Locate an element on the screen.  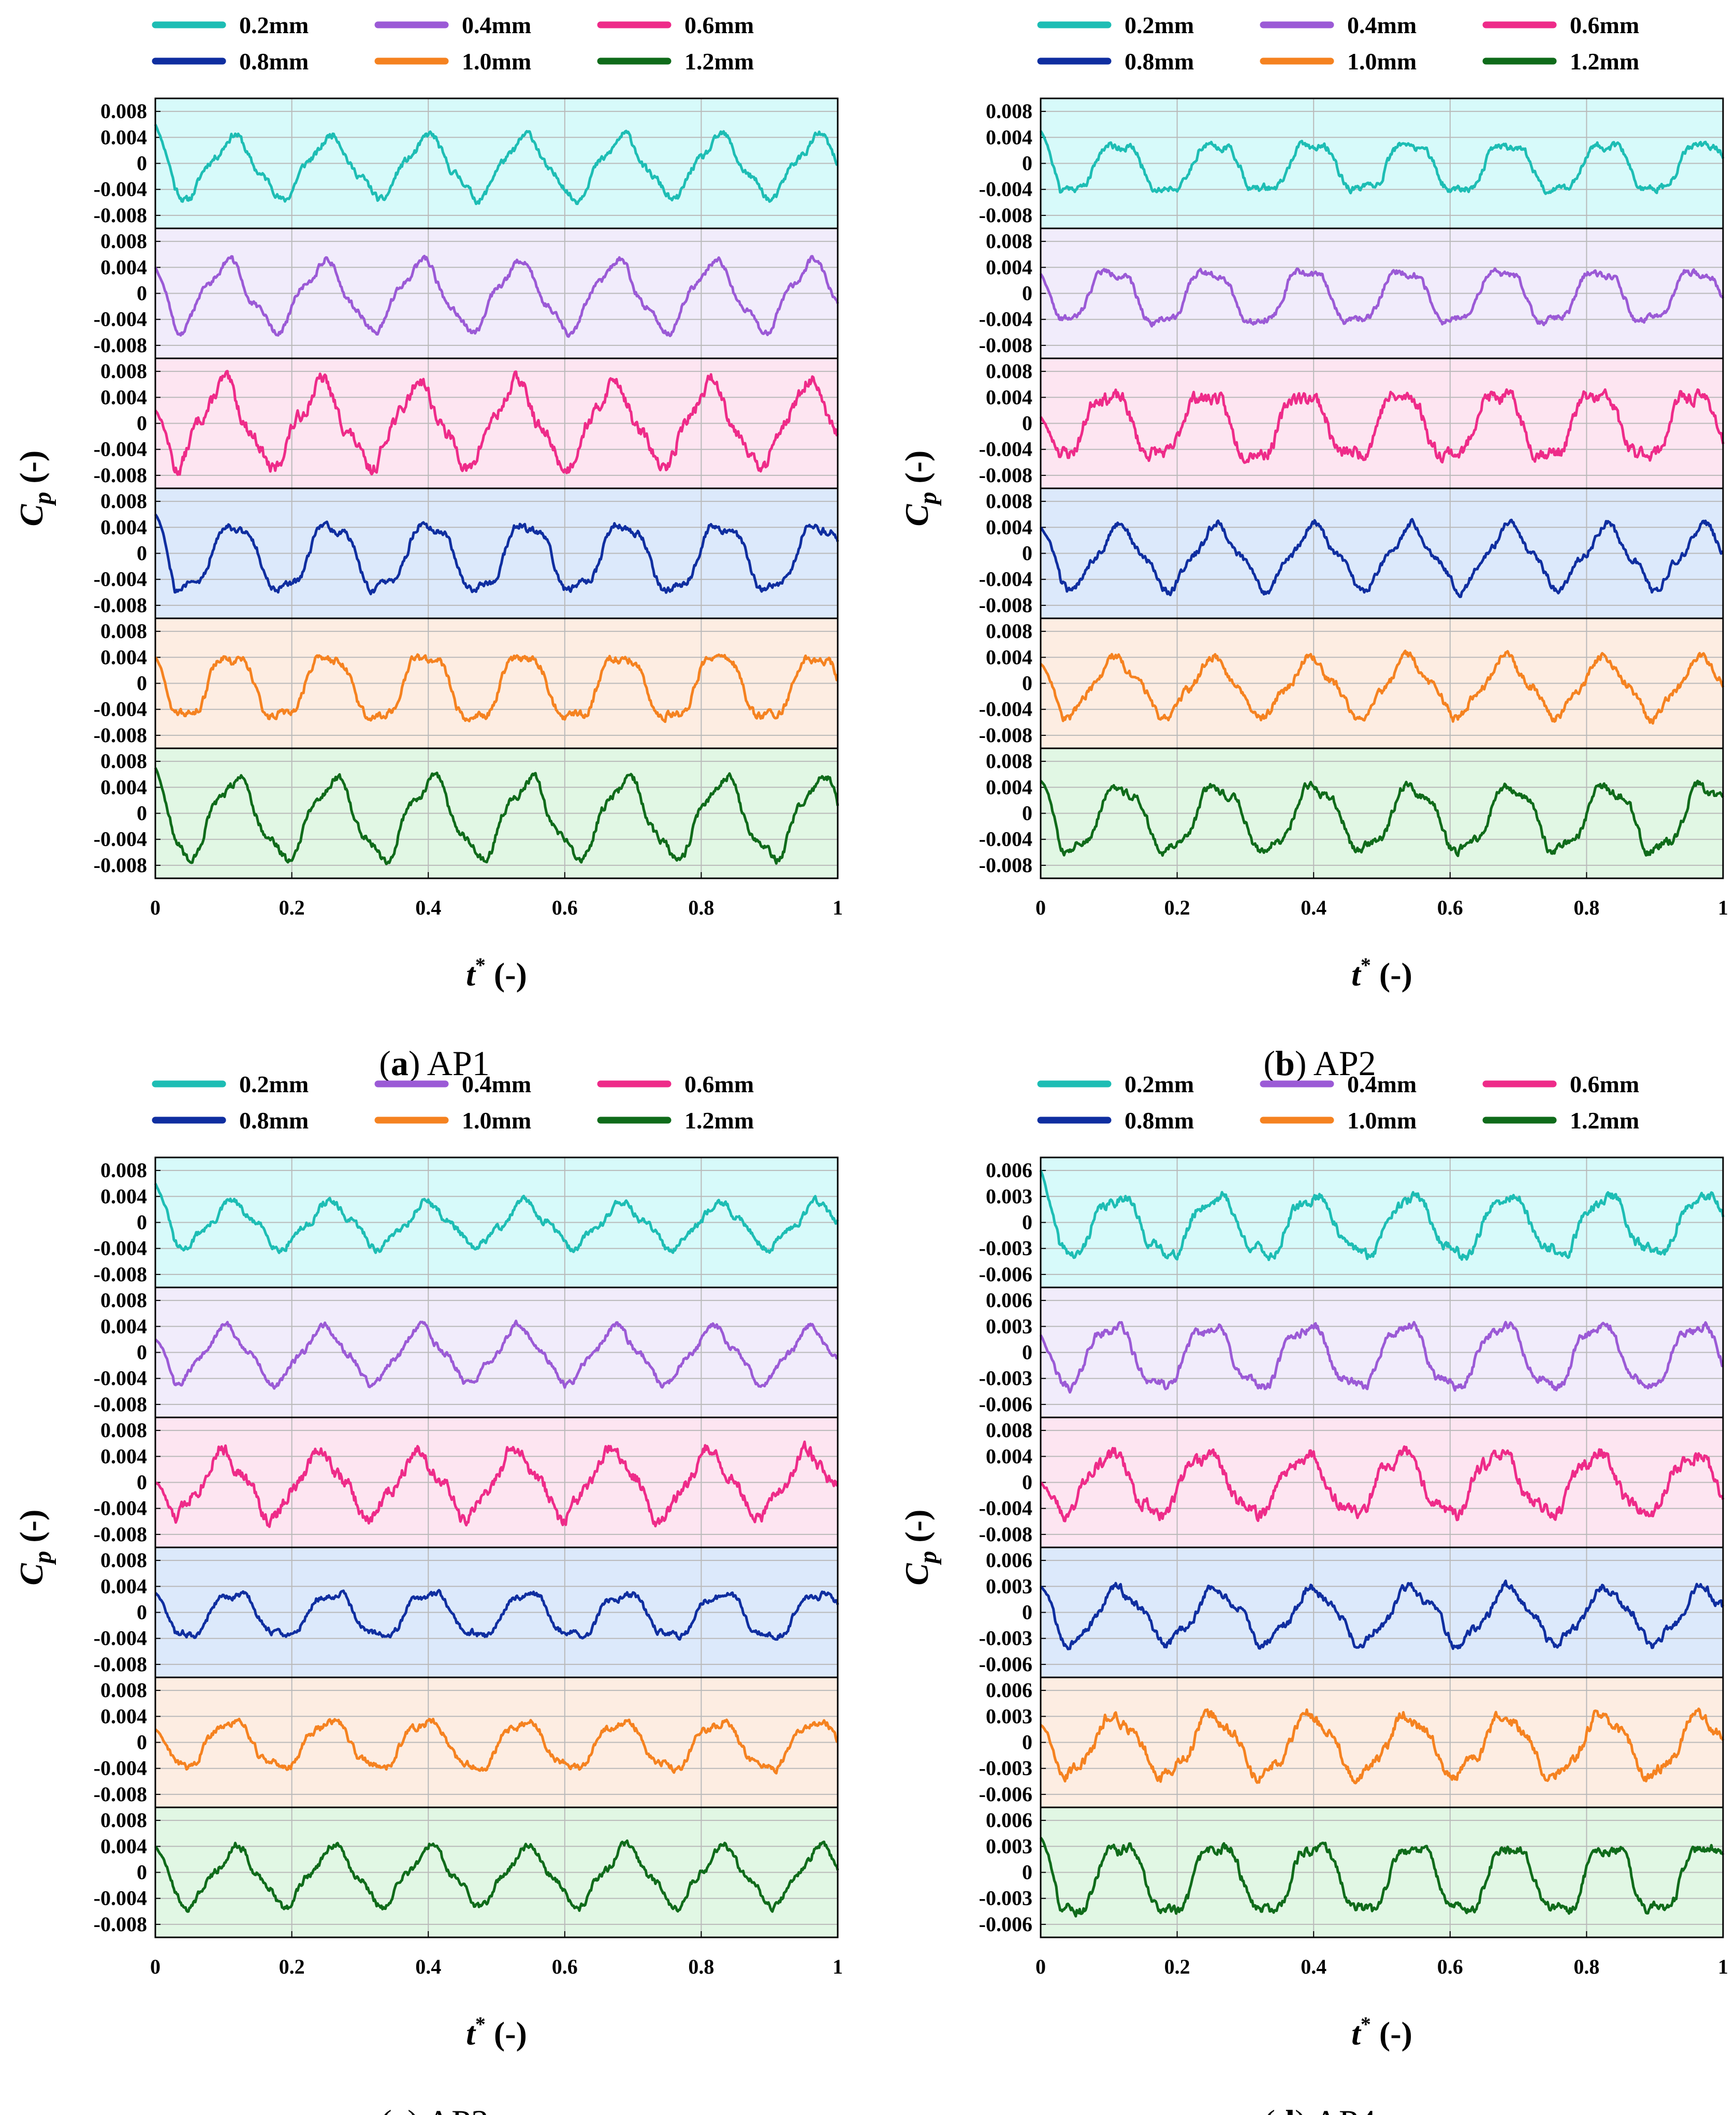
x-tick-label: 0.2 is located at coordinates (1177, 1966).